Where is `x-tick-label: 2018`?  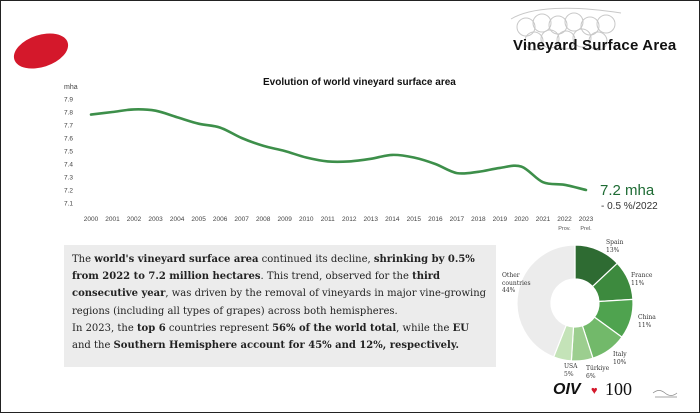
x-tick-label: 2018 is located at coordinates (478, 219).